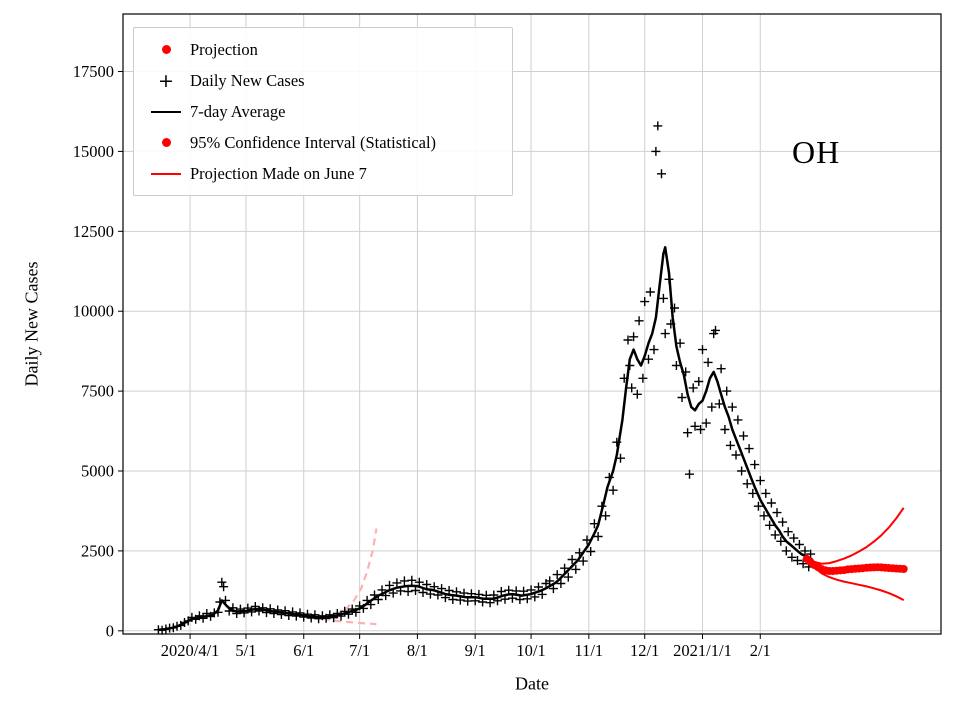 The width and height of the screenshot is (960, 720). I want to click on series-95-ci-upper, so click(855, 536).